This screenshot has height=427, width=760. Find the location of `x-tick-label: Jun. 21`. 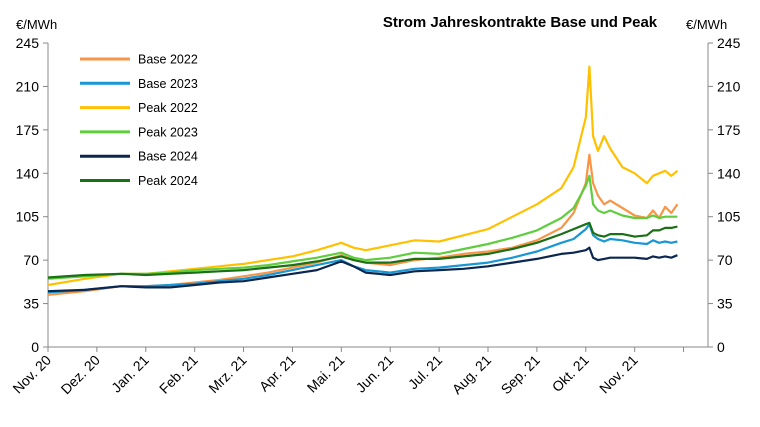

x-tick-label: Jun. 21 is located at coordinates (375, 374).